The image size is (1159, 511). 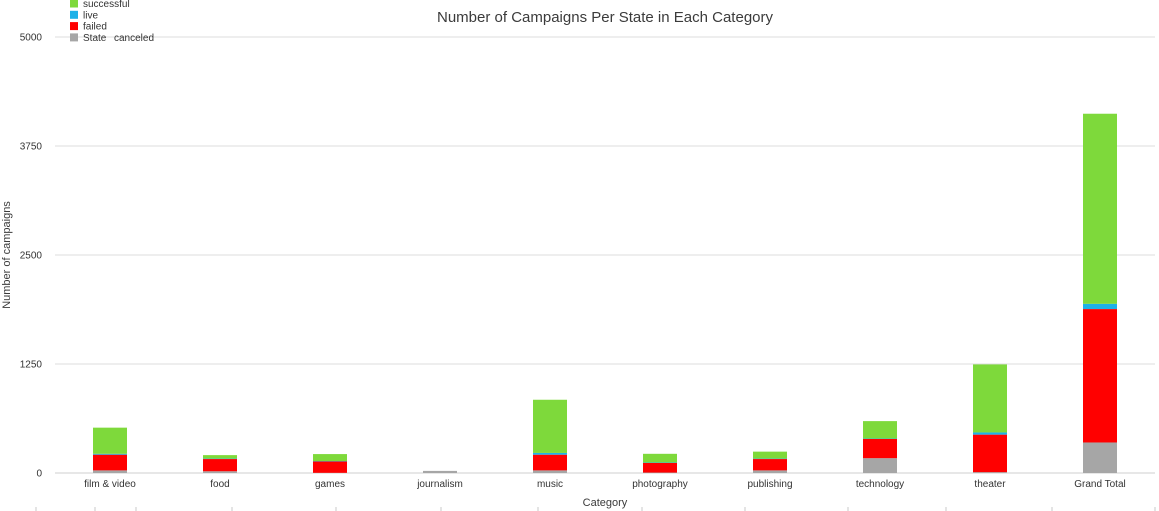 What do you see at coordinates (7, 255) in the screenshot?
I see `y-axis-title: Number of campaigns` at bounding box center [7, 255].